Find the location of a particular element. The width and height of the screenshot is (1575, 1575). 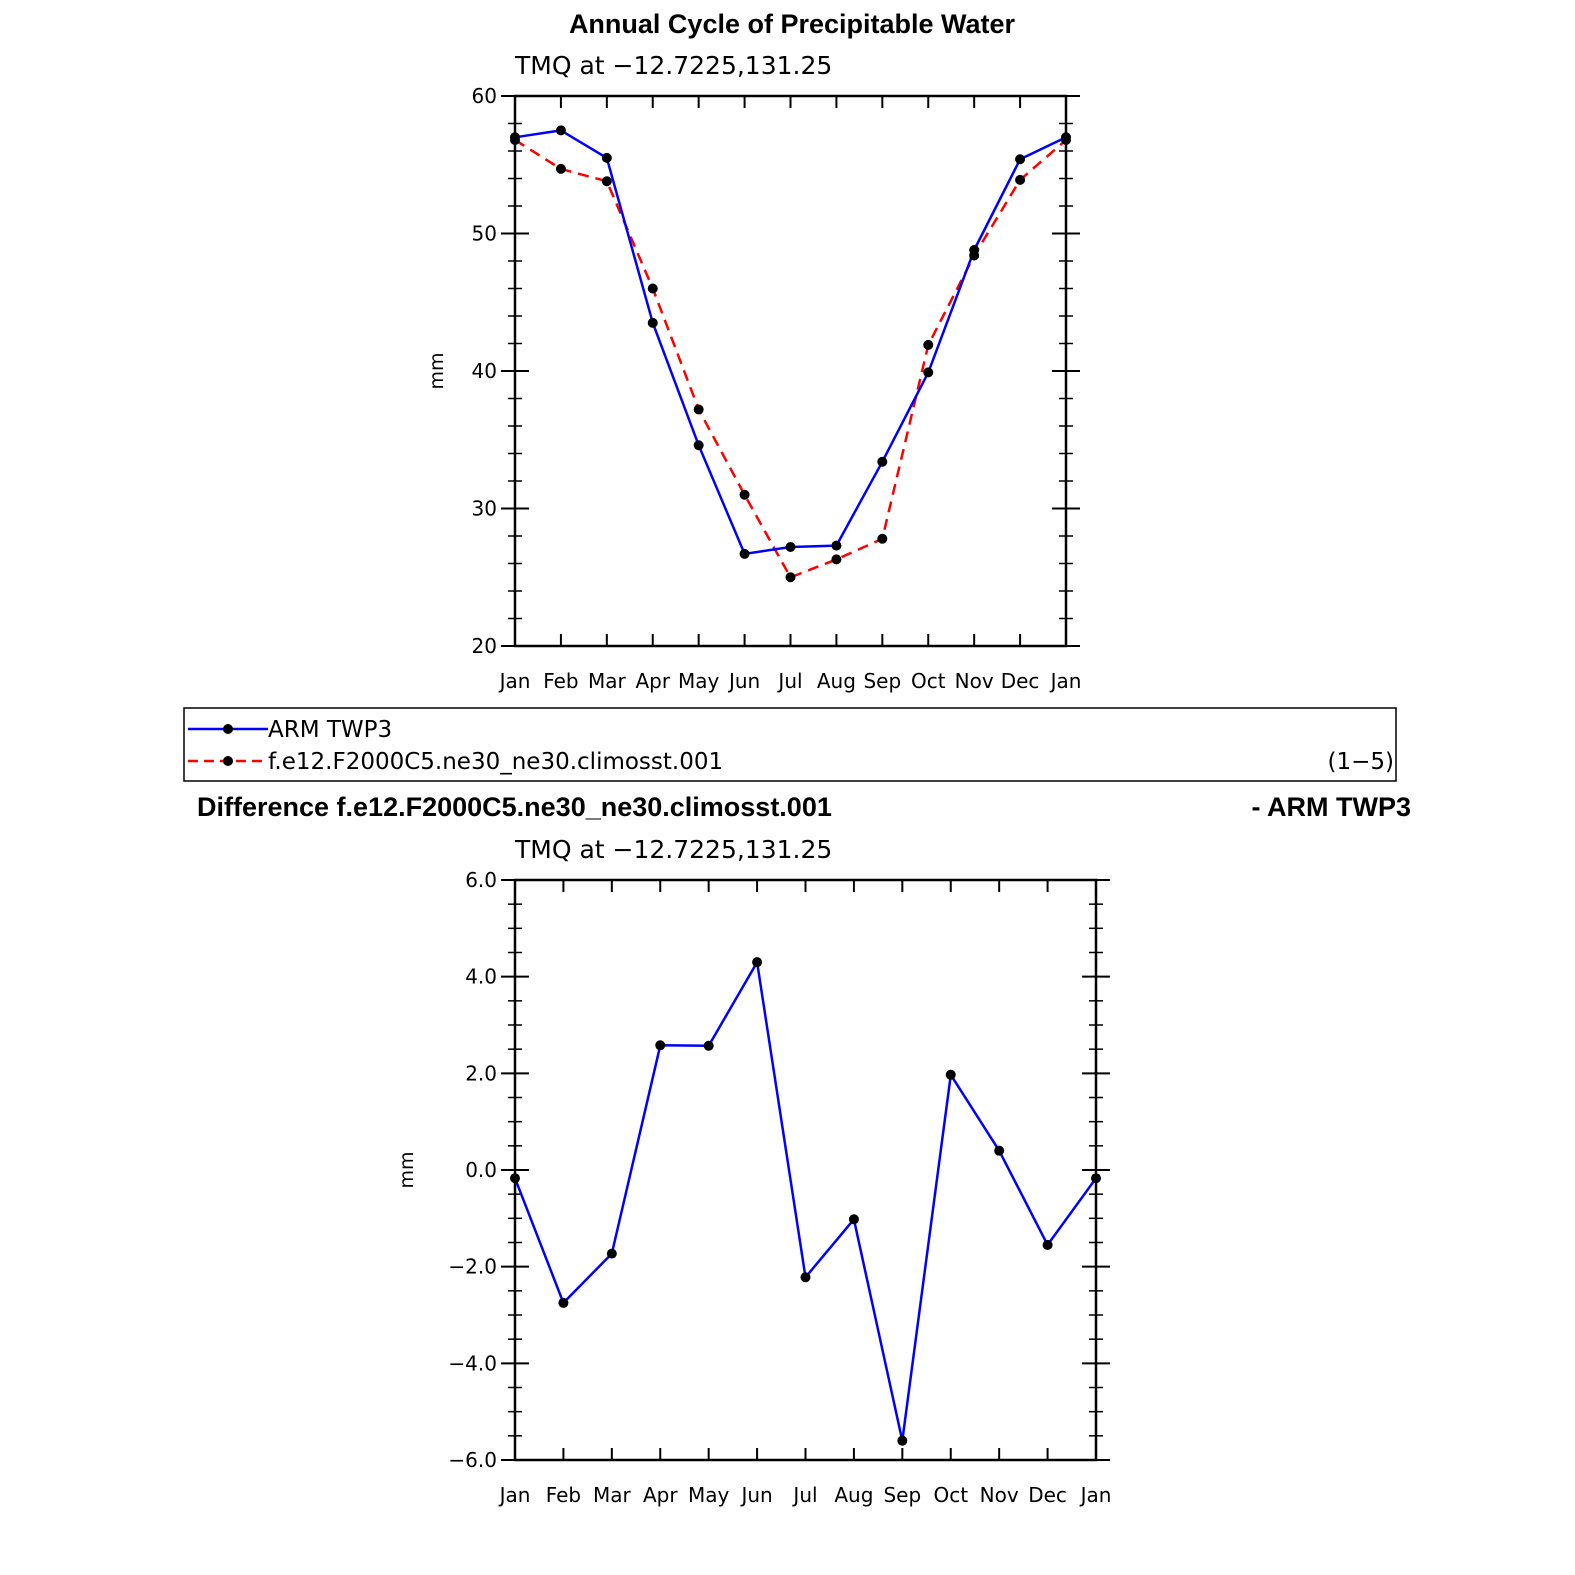

legend-label-arm: ARM TWP3 is located at coordinates (330, 730).